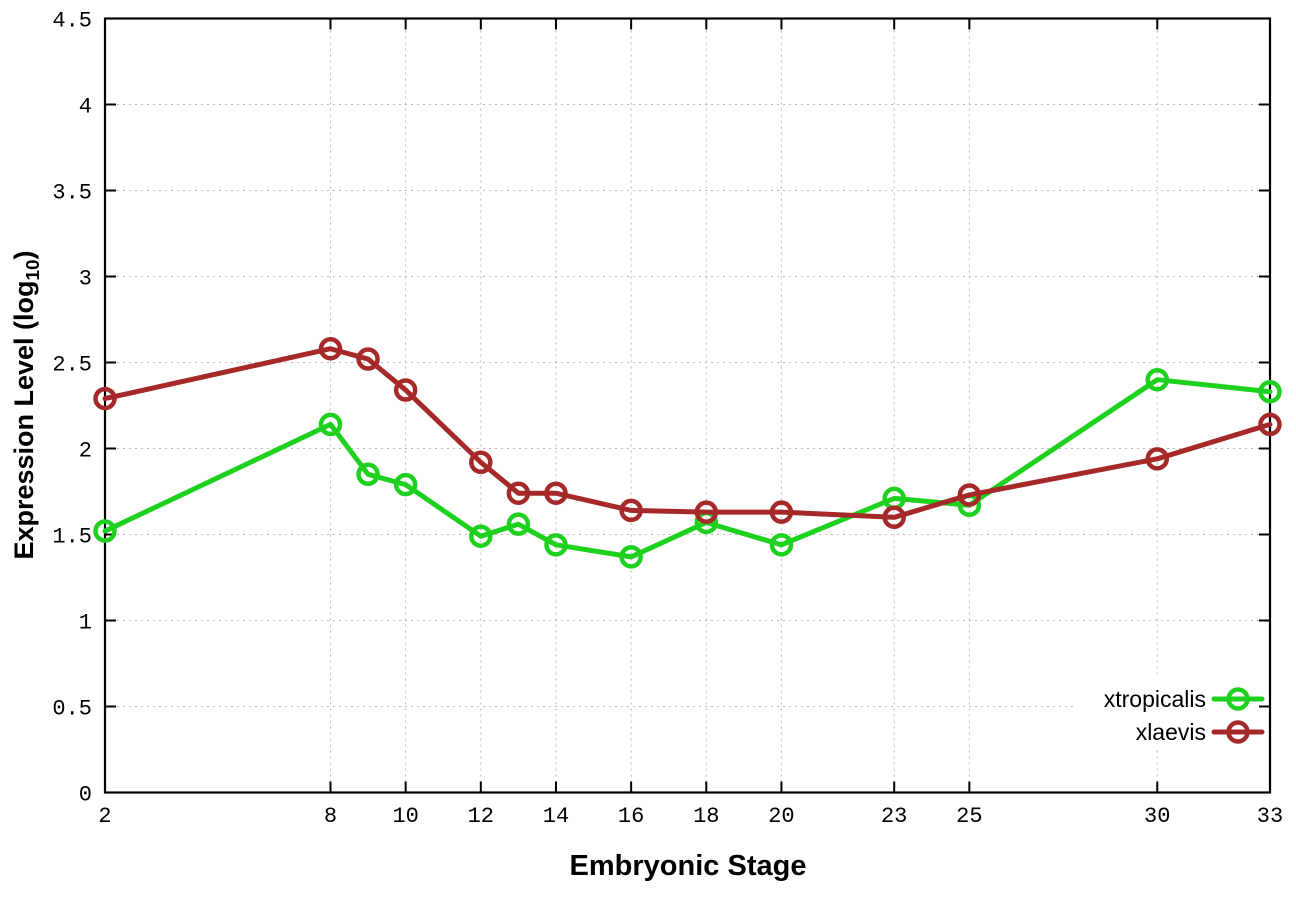  Describe the element at coordinates (85, 623) in the screenshot. I see `y-tick-label: 1` at that location.